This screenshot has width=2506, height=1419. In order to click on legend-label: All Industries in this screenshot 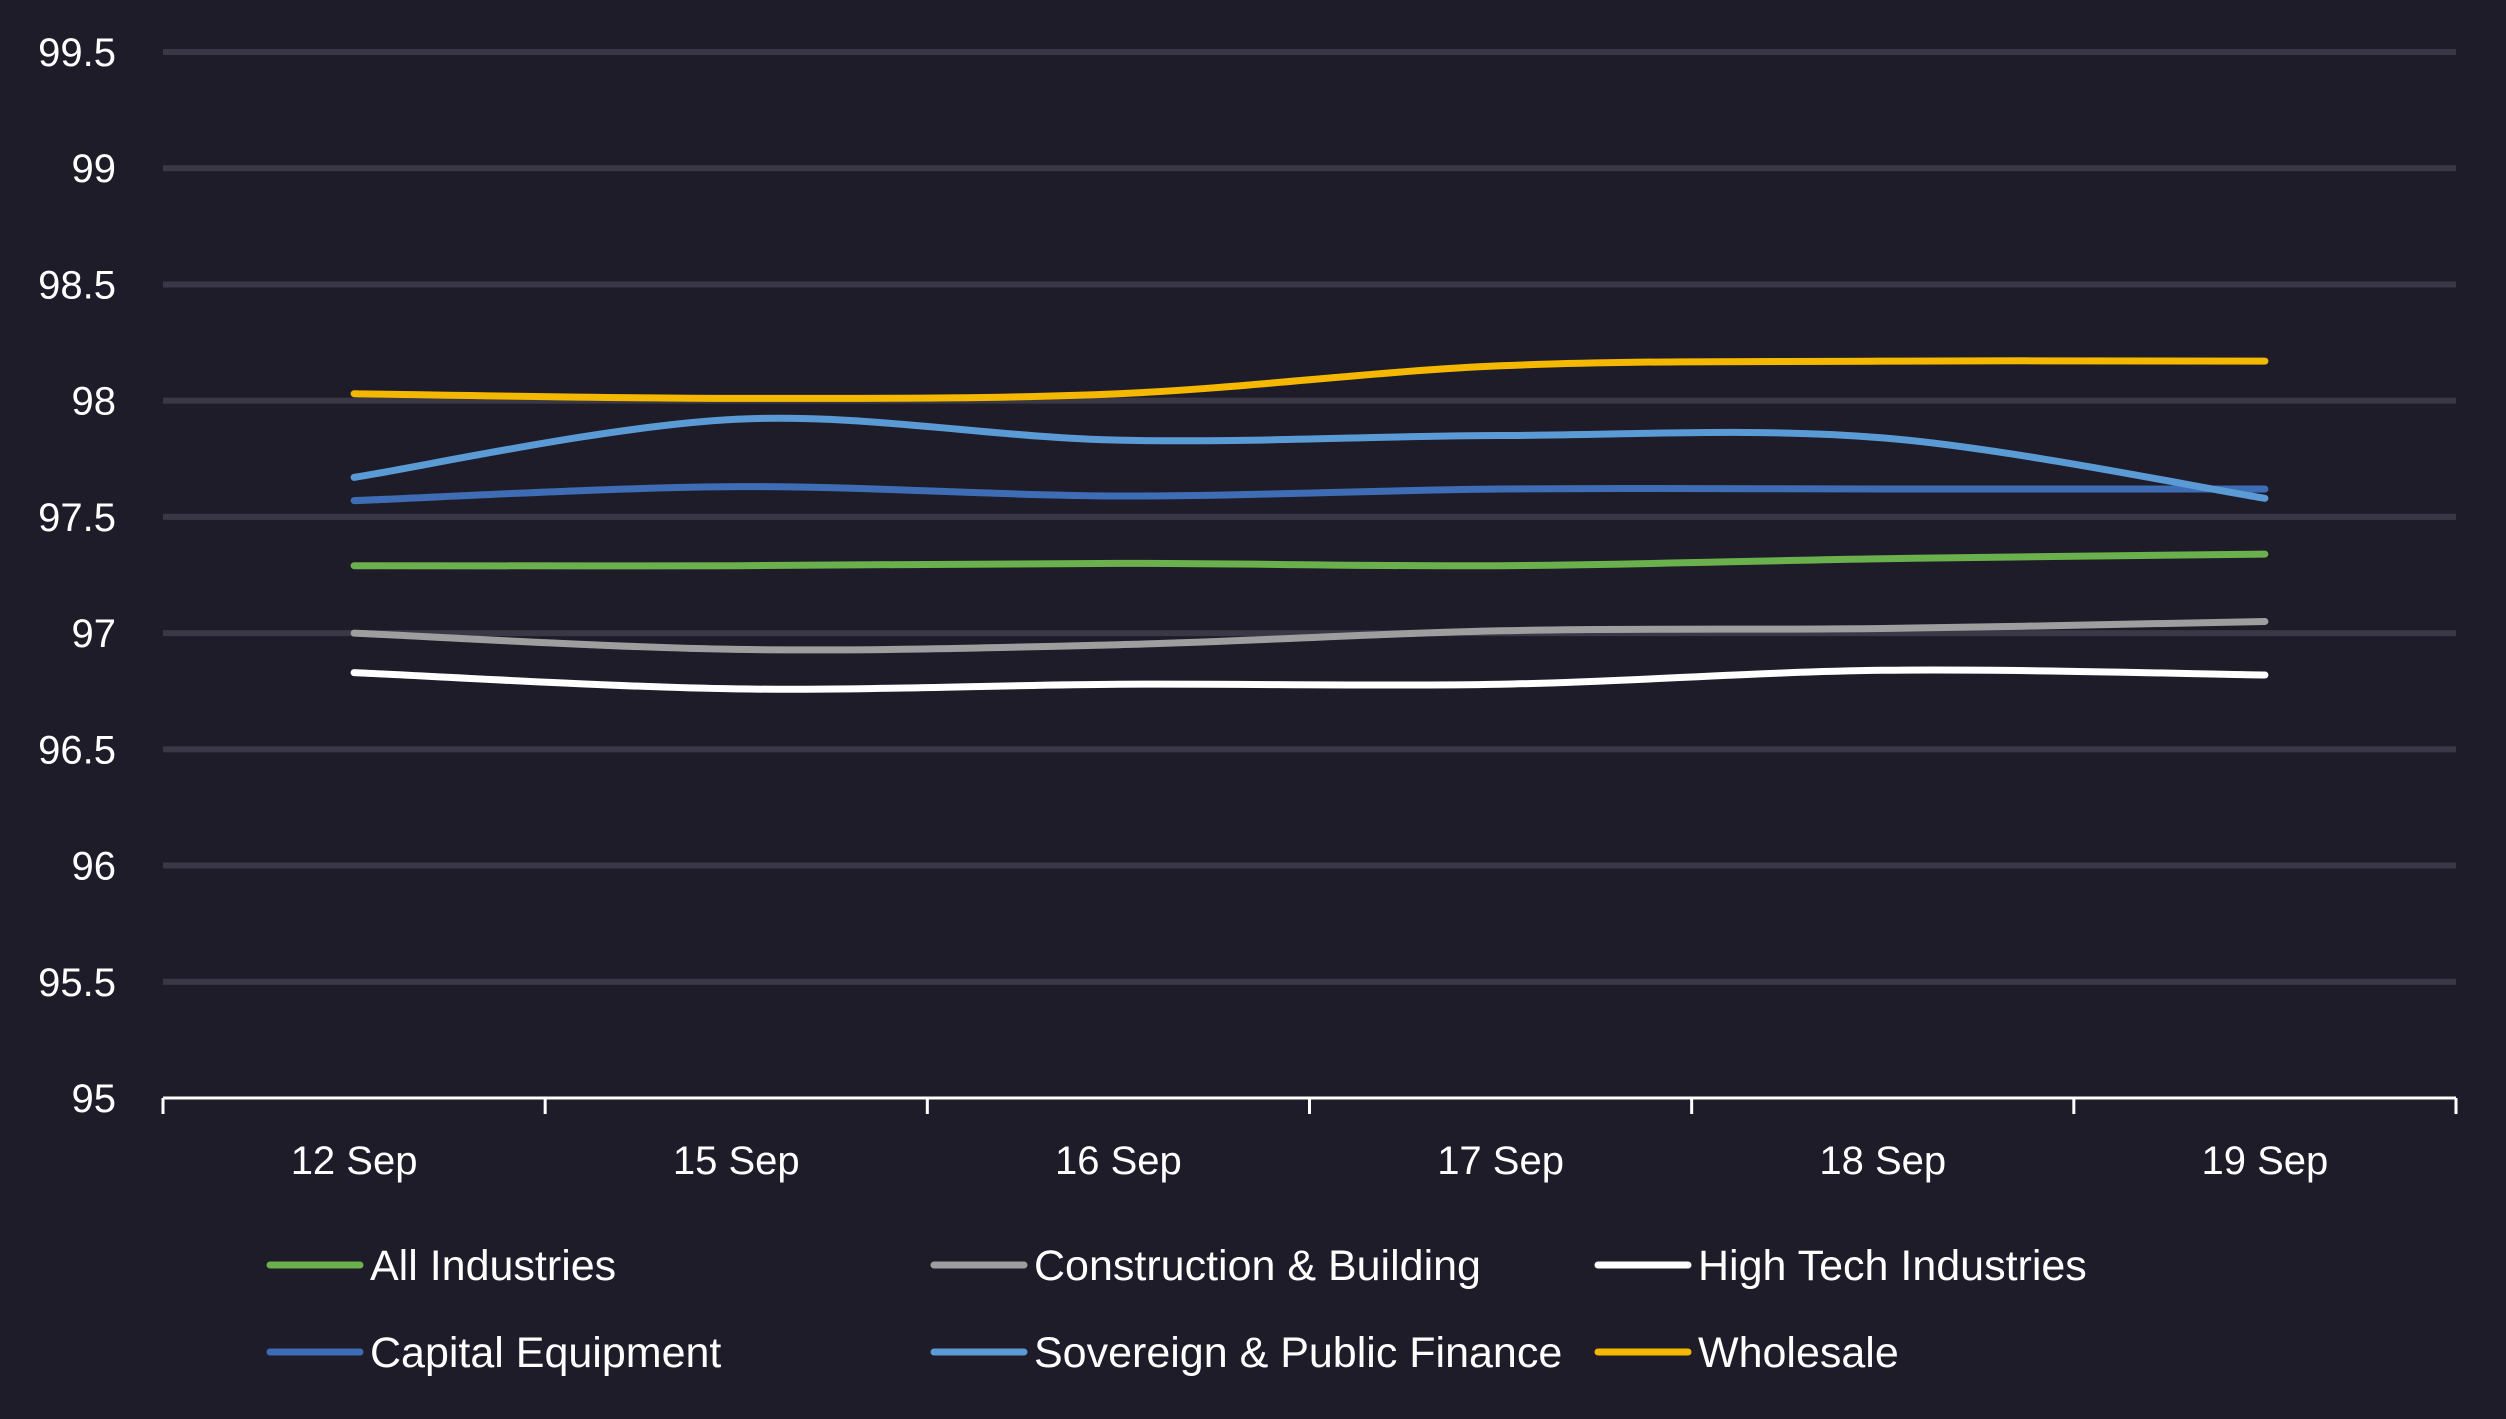, I will do `click(493, 1266)`.